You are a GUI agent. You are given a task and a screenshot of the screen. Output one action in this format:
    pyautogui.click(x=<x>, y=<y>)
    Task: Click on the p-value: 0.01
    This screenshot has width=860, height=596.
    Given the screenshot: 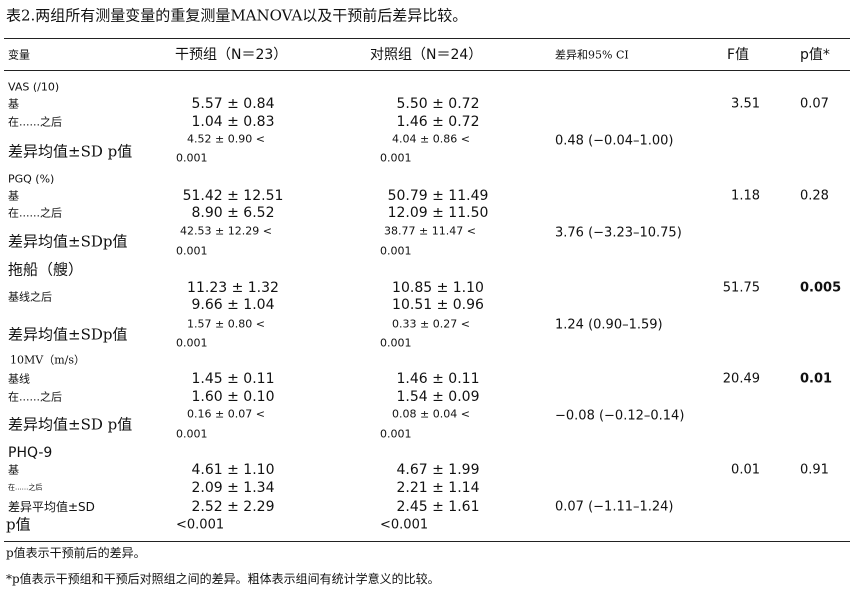 What is the action you would take?
    pyautogui.click(x=816, y=379)
    